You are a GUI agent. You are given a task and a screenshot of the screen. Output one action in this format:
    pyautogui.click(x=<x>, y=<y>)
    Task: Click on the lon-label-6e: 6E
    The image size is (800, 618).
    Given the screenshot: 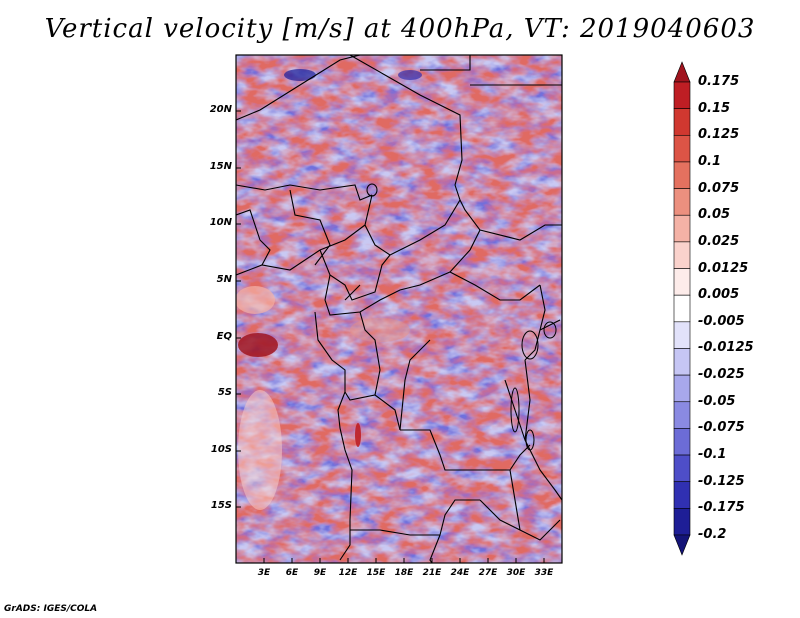 What is the action you would take?
    pyautogui.click(x=292, y=573)
    